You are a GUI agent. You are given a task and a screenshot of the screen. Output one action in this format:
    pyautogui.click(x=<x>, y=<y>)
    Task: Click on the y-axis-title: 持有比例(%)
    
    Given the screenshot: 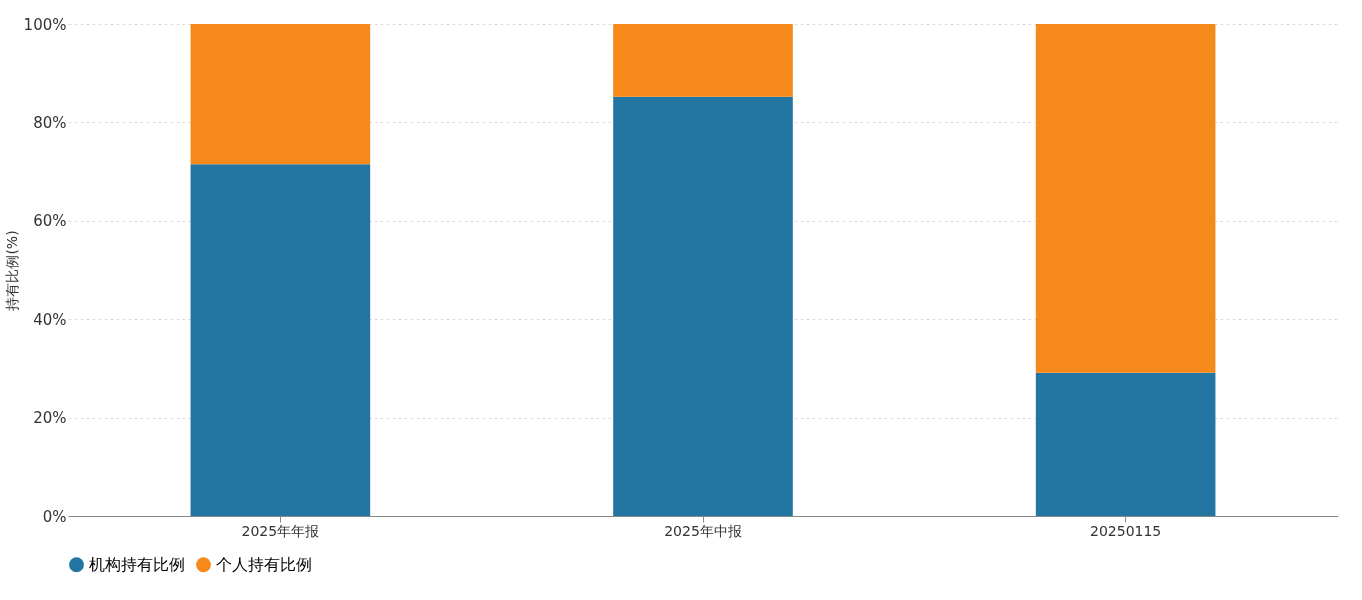 What is the action you would take?
    pyautogui.click(x=11, y=270)
    